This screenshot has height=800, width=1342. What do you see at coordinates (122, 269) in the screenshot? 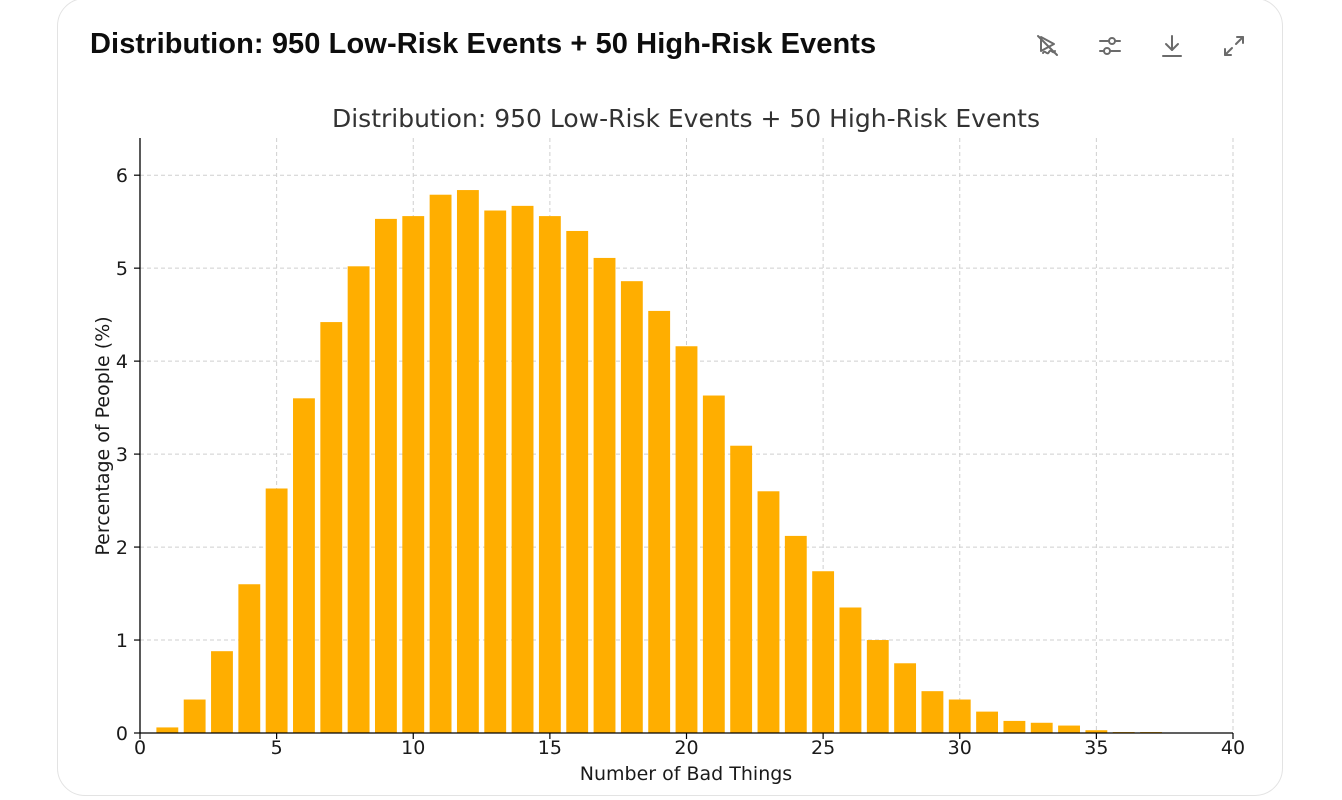
I see `y-tick-label: 5` at bounding box center [122, 269].